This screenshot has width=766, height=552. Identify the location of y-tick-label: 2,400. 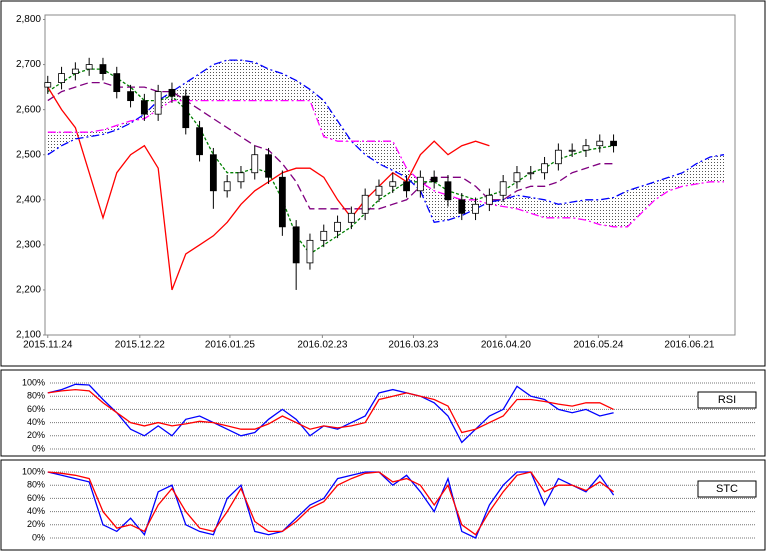
(28, 199).